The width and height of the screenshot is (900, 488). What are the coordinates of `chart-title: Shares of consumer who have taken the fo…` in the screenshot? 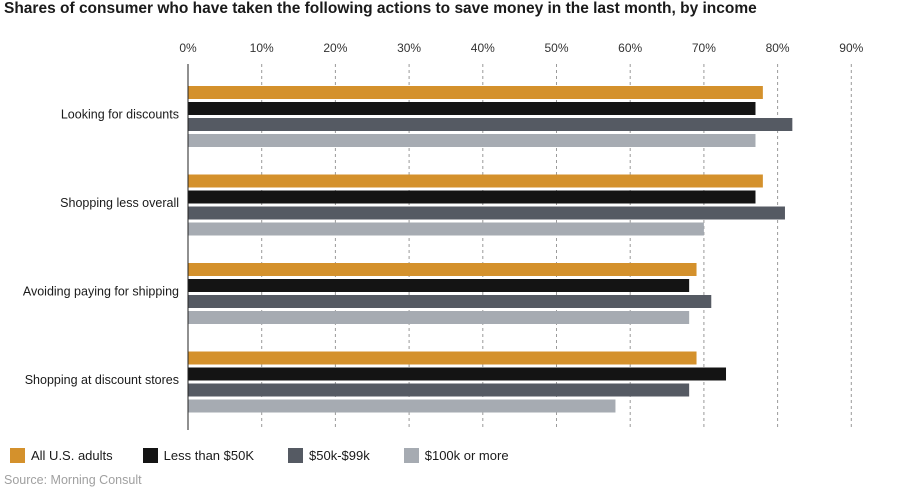 It's located at (380, 8).